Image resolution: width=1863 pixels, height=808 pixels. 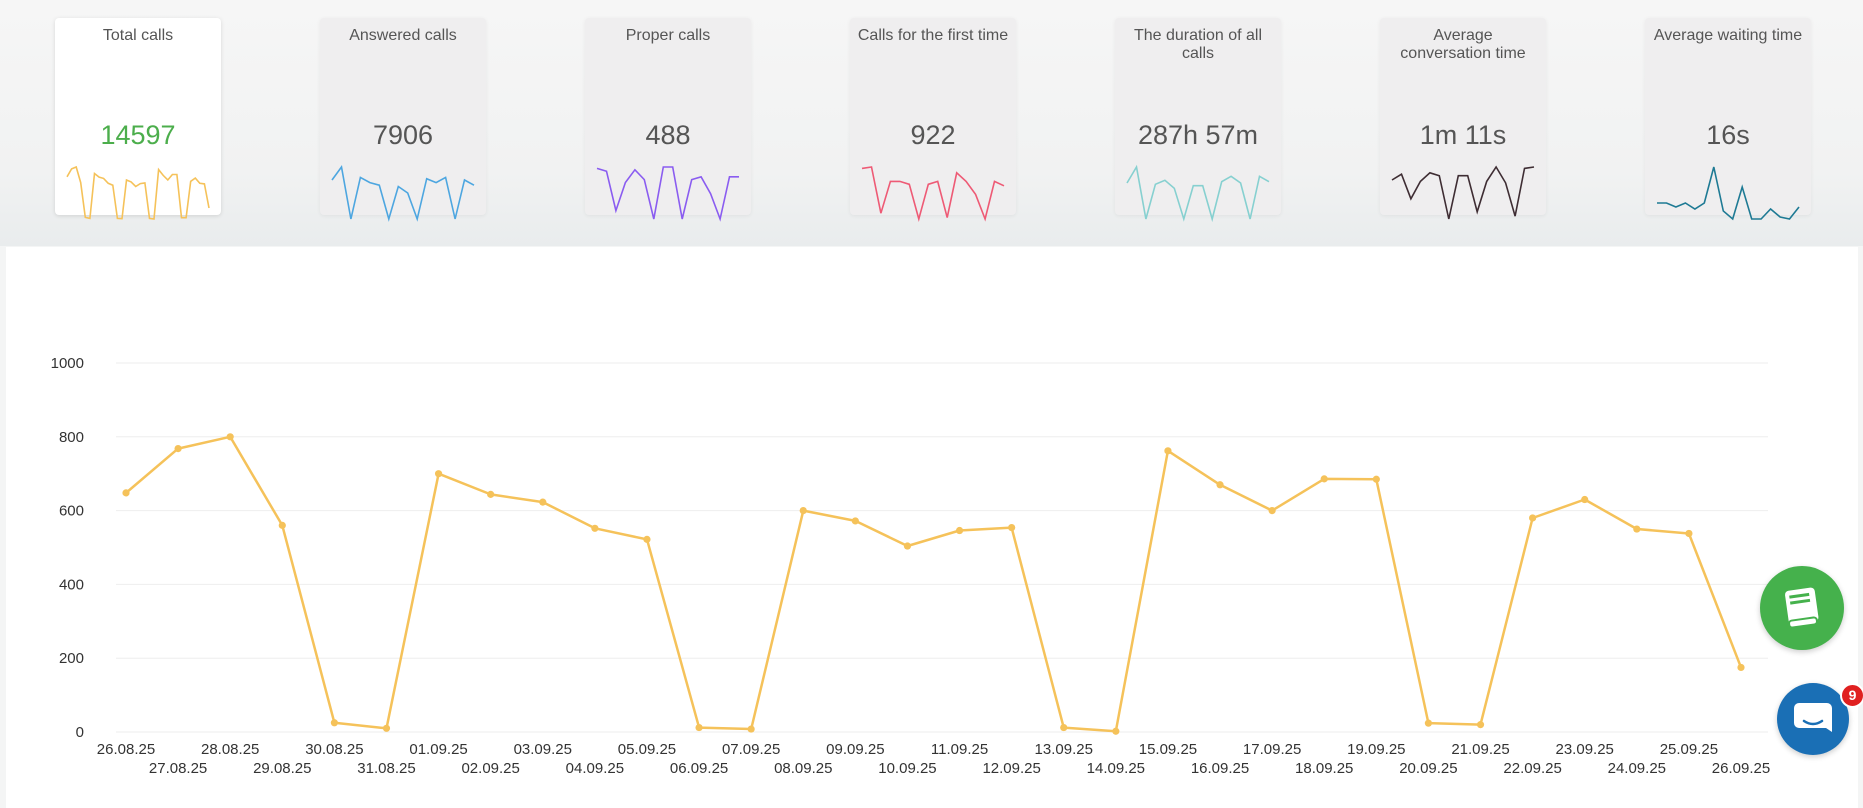 What do you see at coordinates (668, 120) in the screenshot?
I see `kpi-card-2: Proper calls 488` at bounding box center [668, 120].